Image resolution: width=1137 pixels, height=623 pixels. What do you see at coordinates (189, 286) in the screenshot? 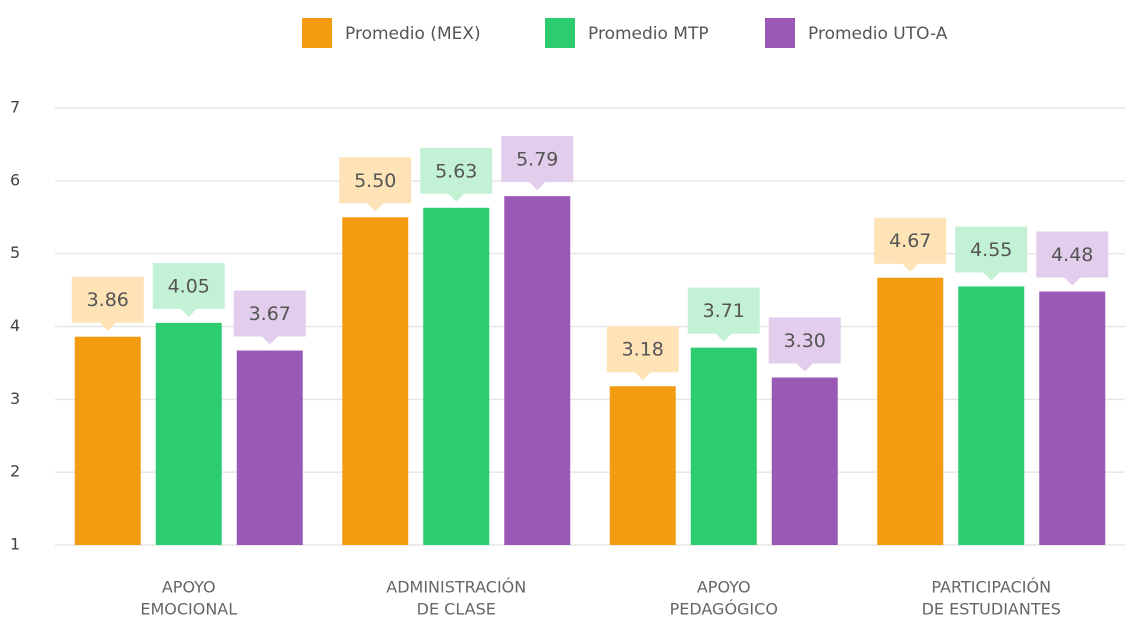
I see `value-label: 4.05` at bounding box center [189, 286].